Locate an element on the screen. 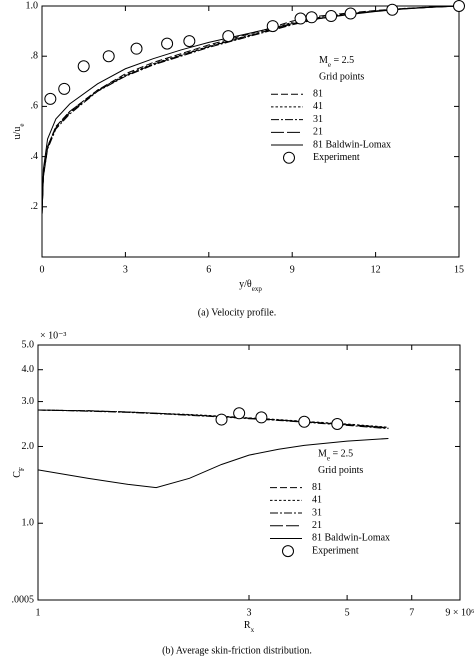 This screenshot has height=659, width=474. y-axis-label-part: C is located at coordinates (17, 474).